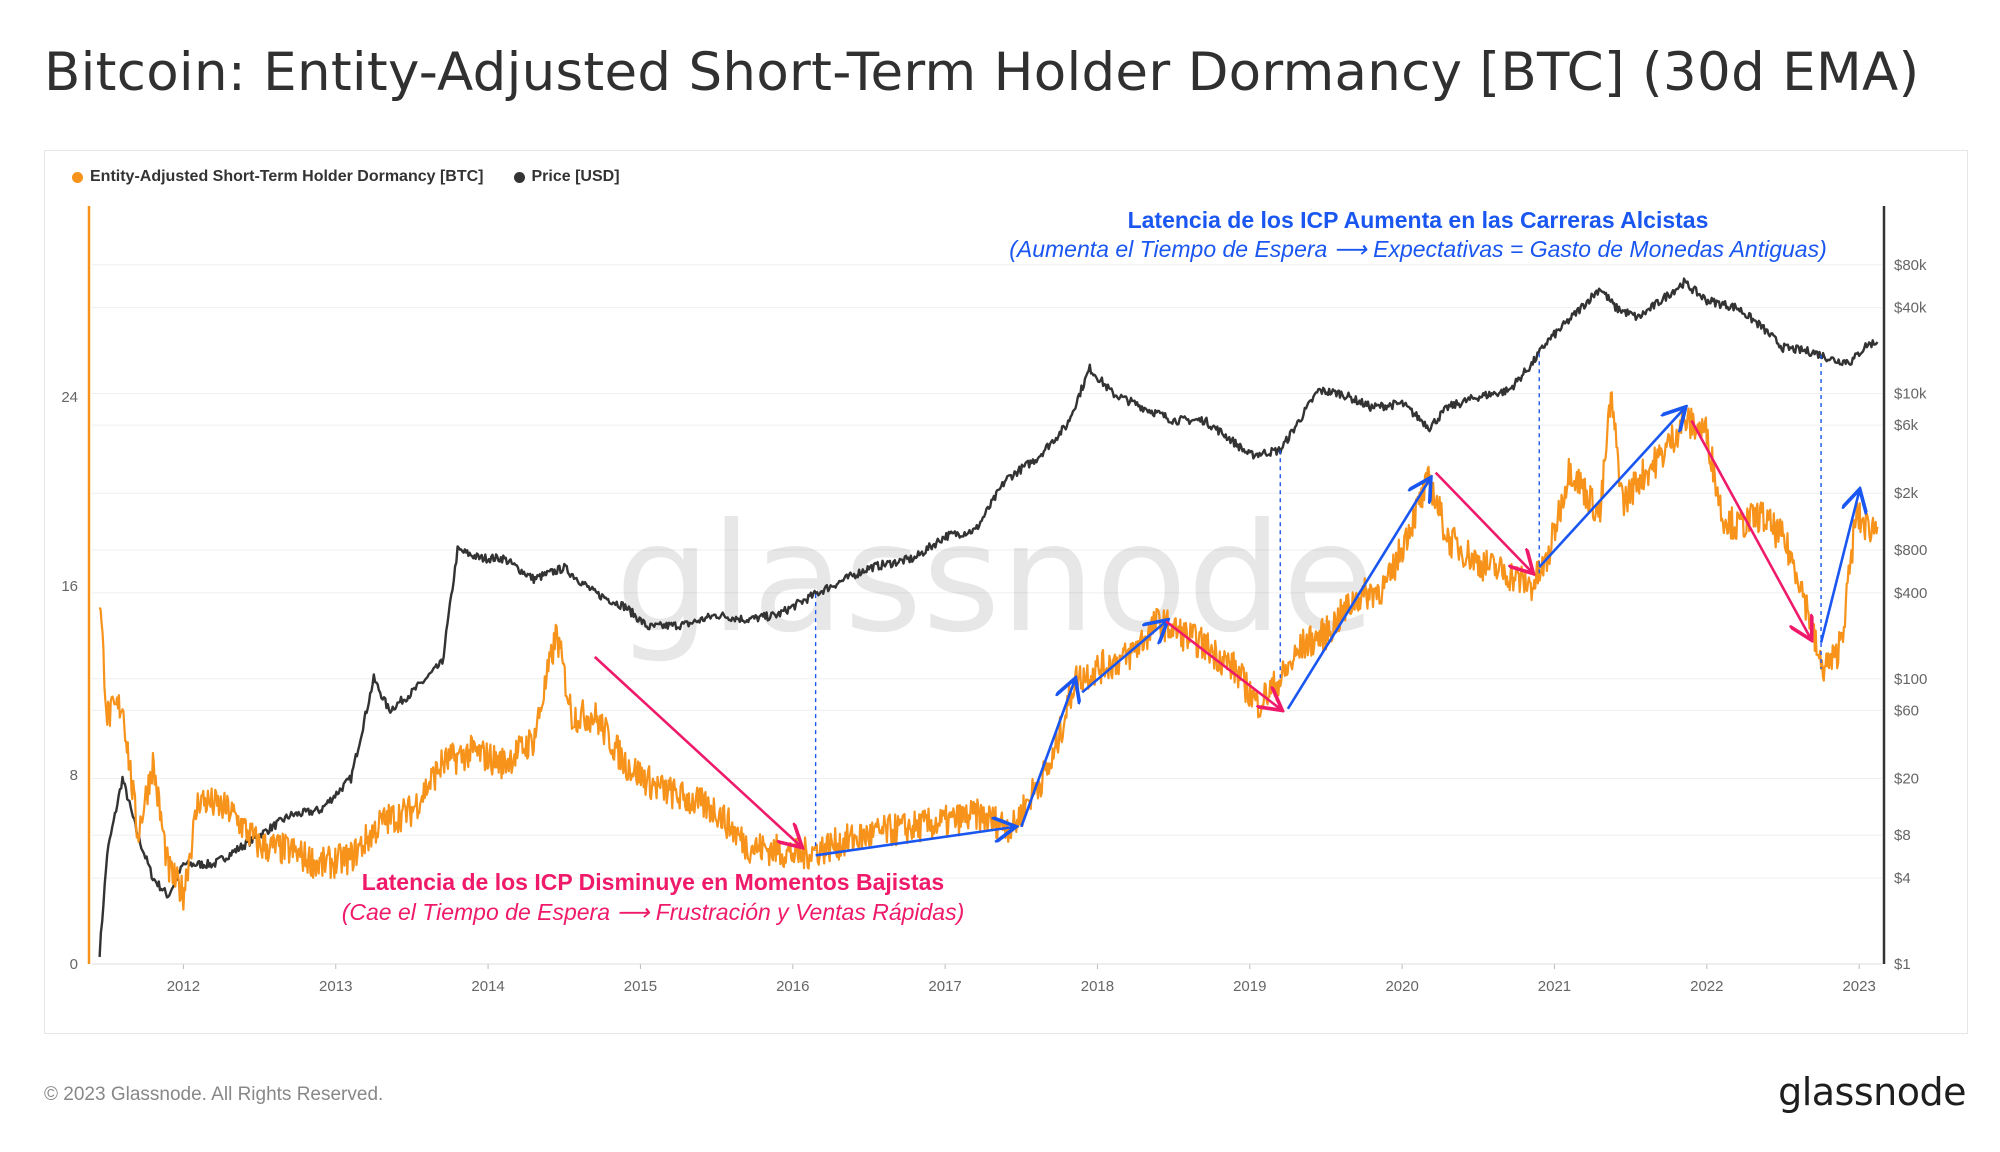 The width and height of the screenshot is (2000, 1152). I want to click on tick-label-year: 2017, so click(944, 986).